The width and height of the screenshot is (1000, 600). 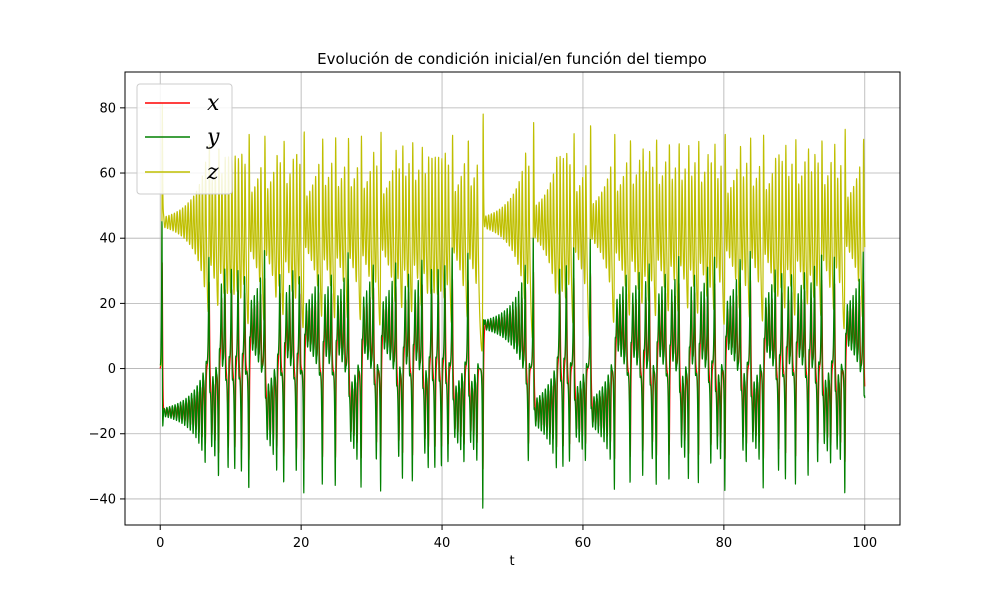 I want to click on x-tick-label: 40, so click(x=442, y=543).